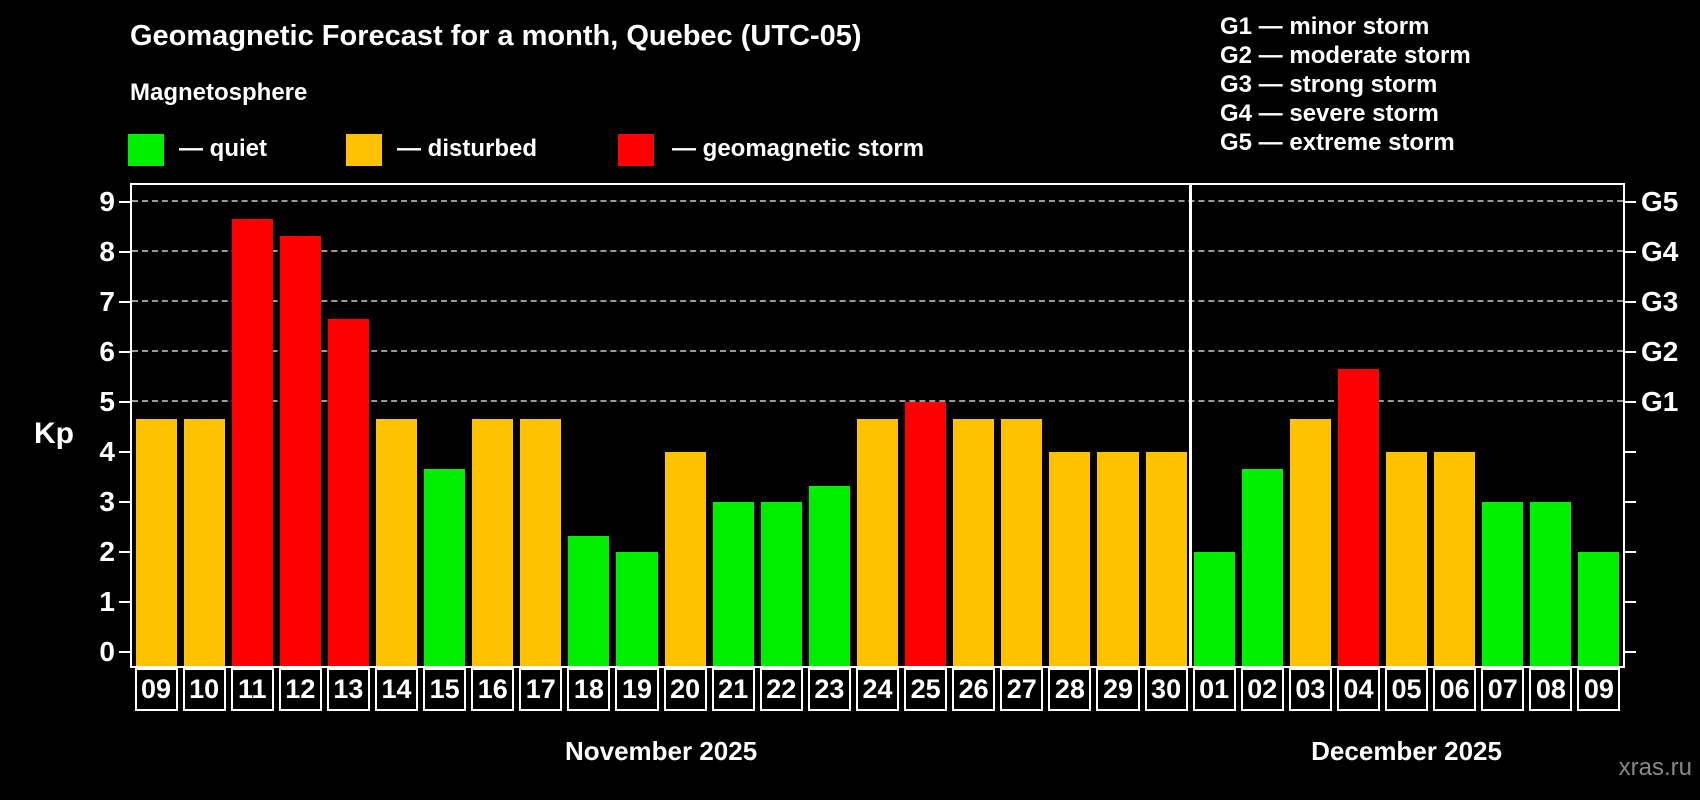  Describe the element at coordinates (1660, 201) in the screenshot. I see `g-scale-tick-label: G5` at that location.